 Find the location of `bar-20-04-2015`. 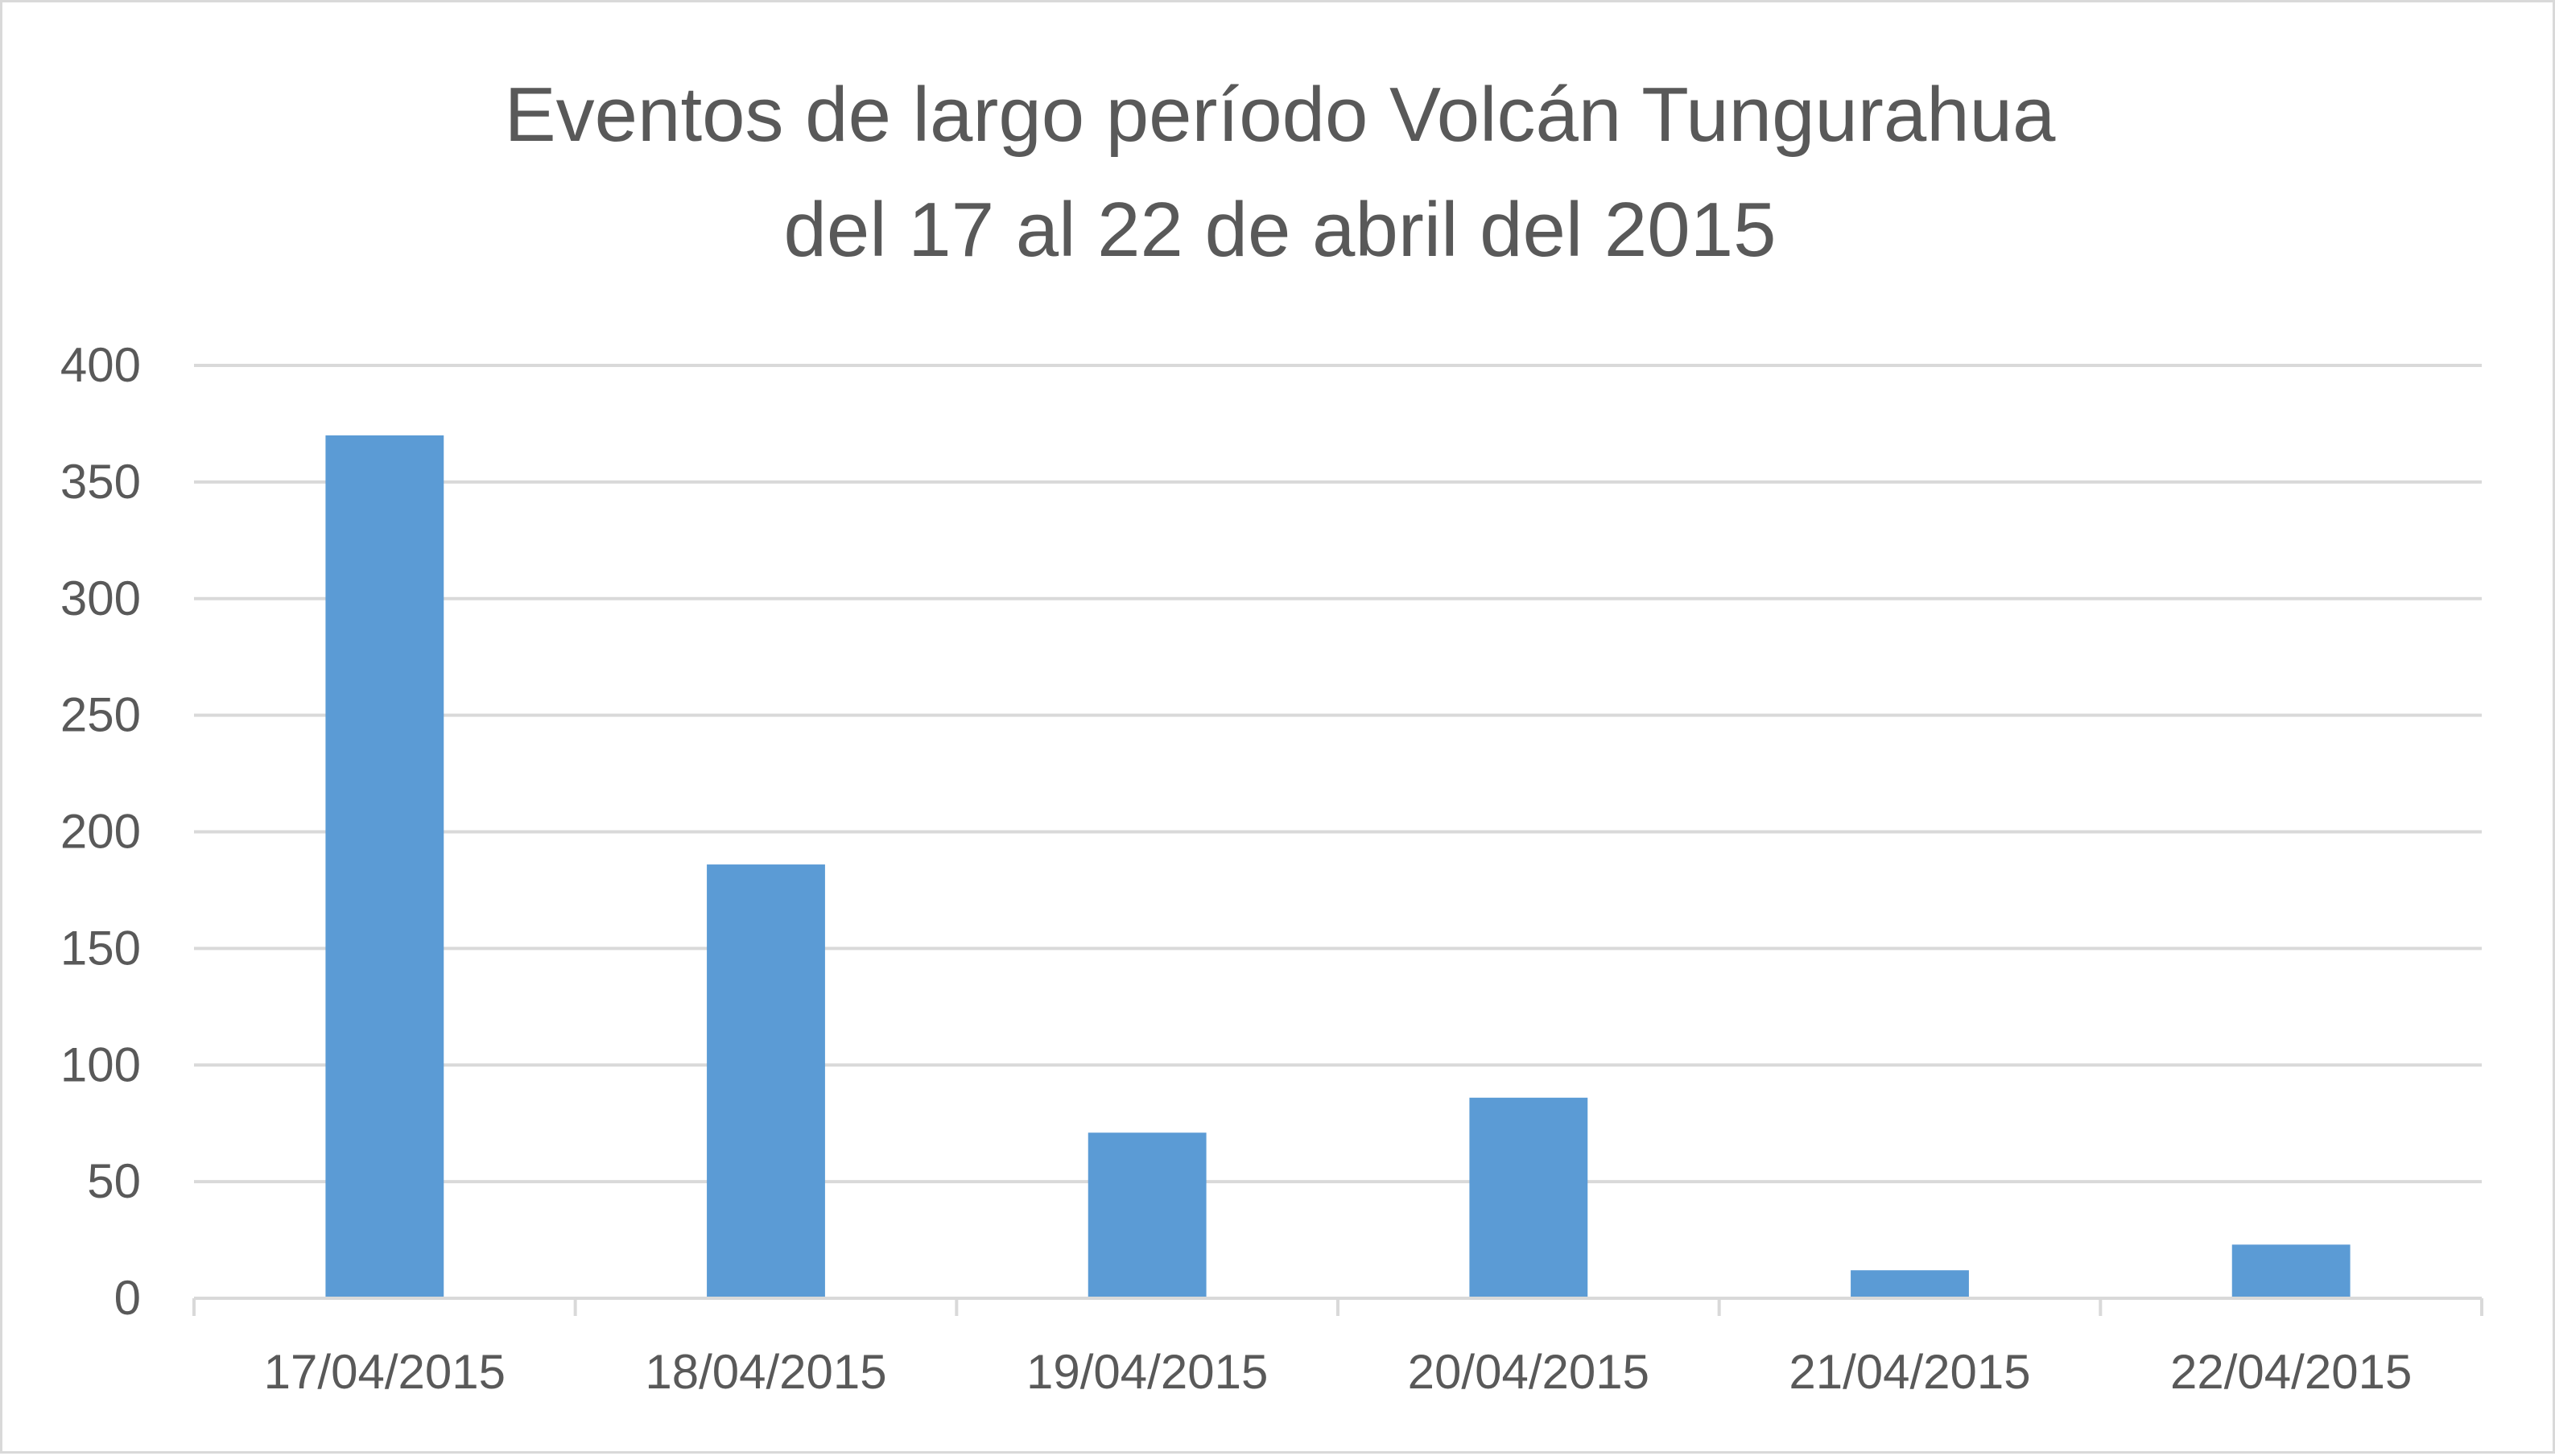

bar-20-04-2015 is located at coordinates (1528, 1197).